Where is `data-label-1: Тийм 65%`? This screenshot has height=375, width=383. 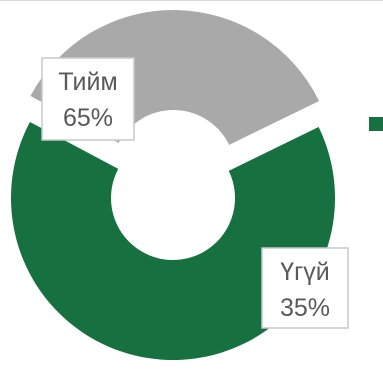 data-label-1: Тийм 65% is located at coordinates (88, 99).